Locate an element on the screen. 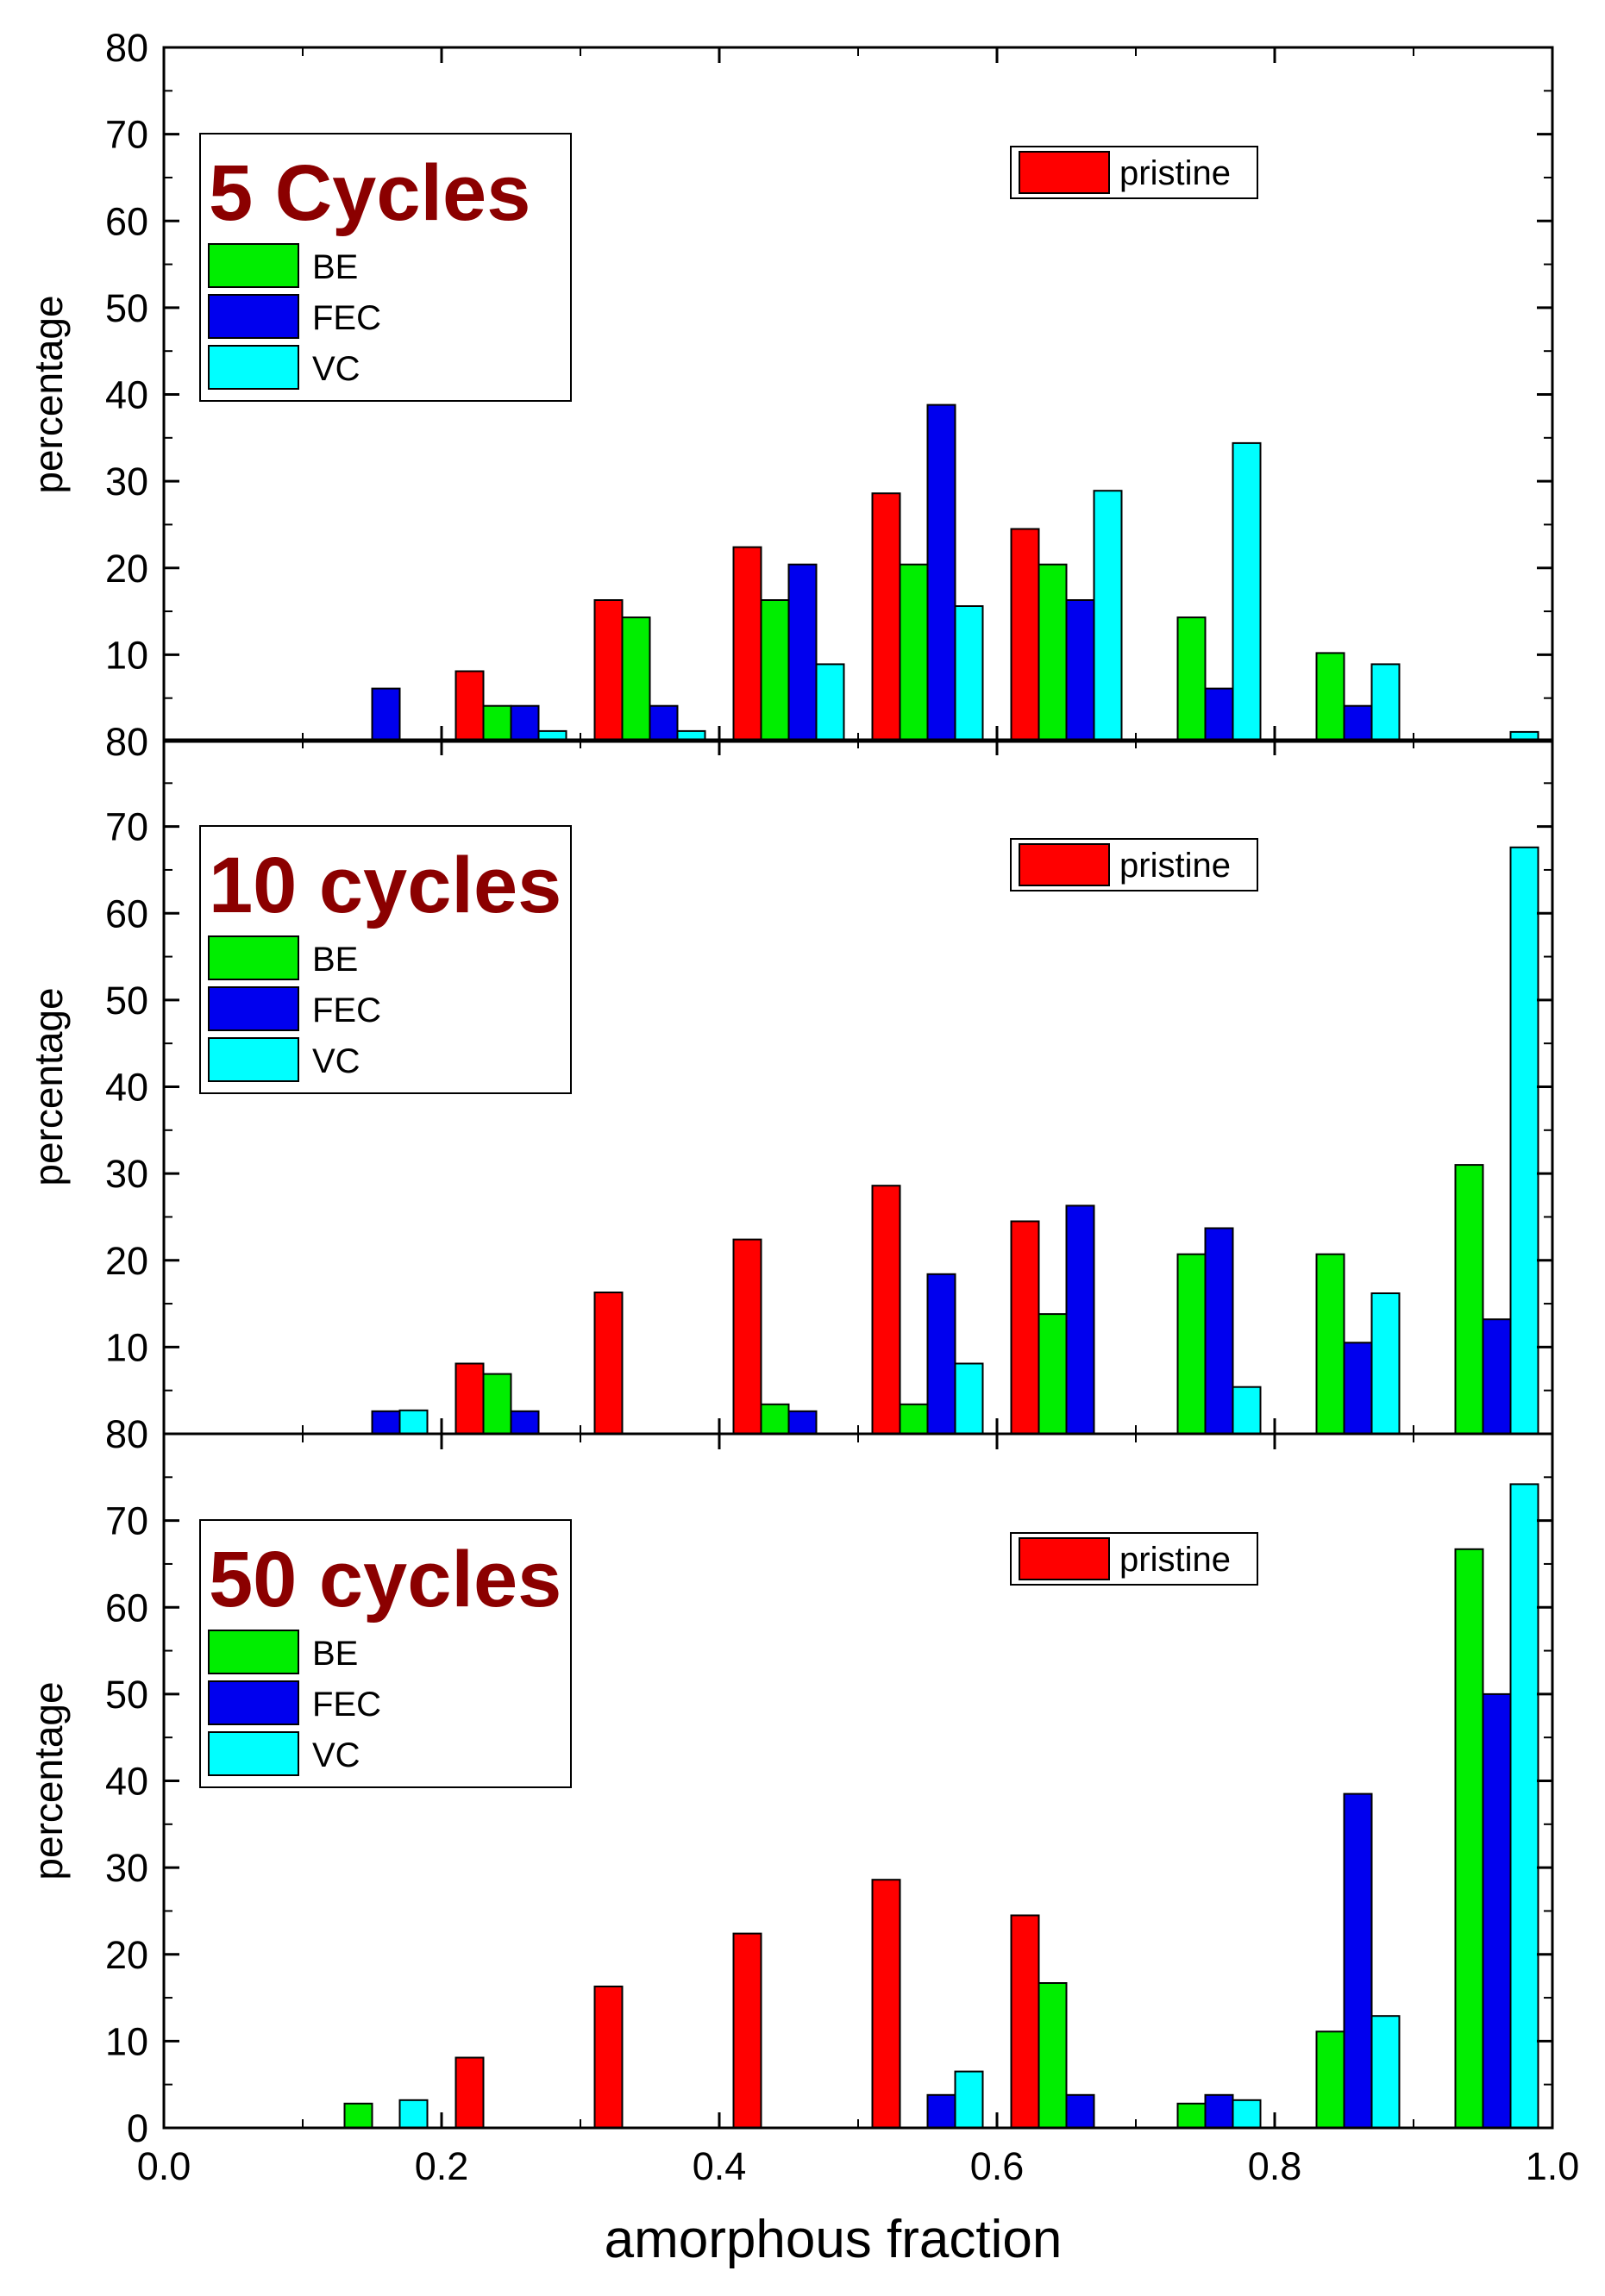 The height and width of the screenshot is (2296, 1605). x-tick-label: 0.6 is located at coordinates (997, 2166).